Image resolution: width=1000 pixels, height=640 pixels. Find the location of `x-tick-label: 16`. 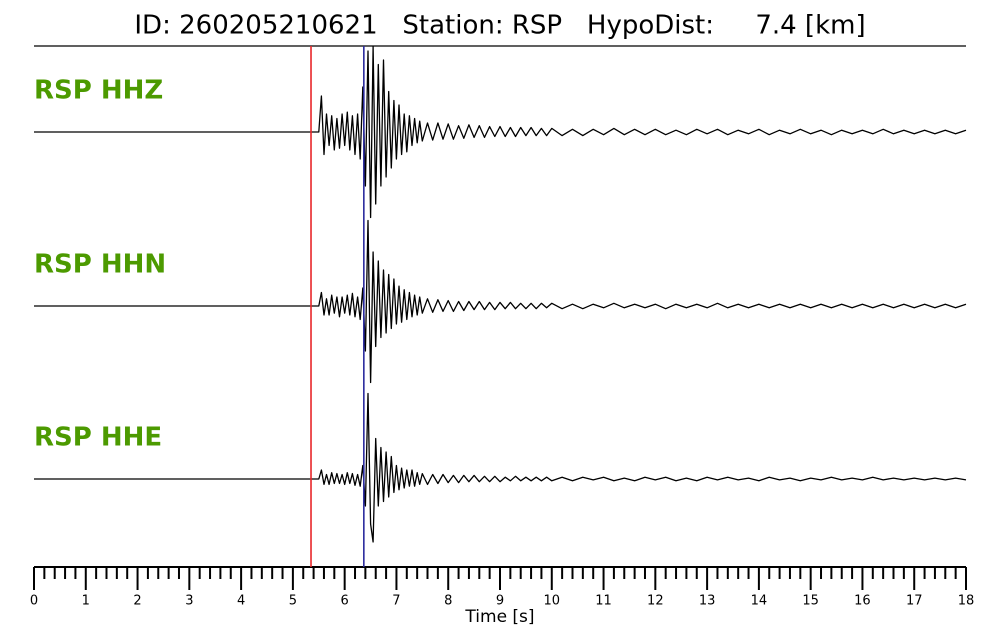

x-tick-label: 16 is located at coordinates (862, 601).